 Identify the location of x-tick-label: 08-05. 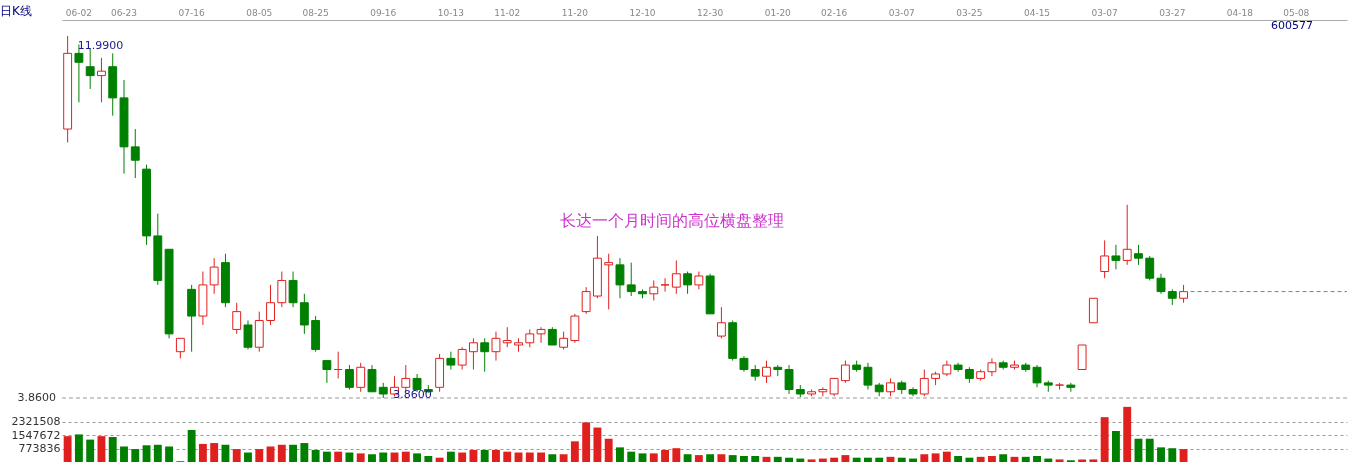
(259, 12).